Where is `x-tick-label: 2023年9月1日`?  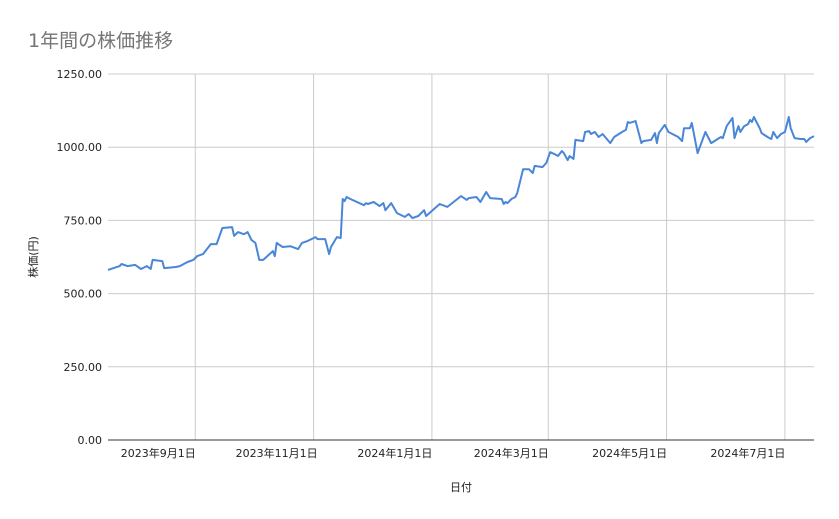 x-tick-label: 2023年9月1日 is located at coordinates (158, 453).